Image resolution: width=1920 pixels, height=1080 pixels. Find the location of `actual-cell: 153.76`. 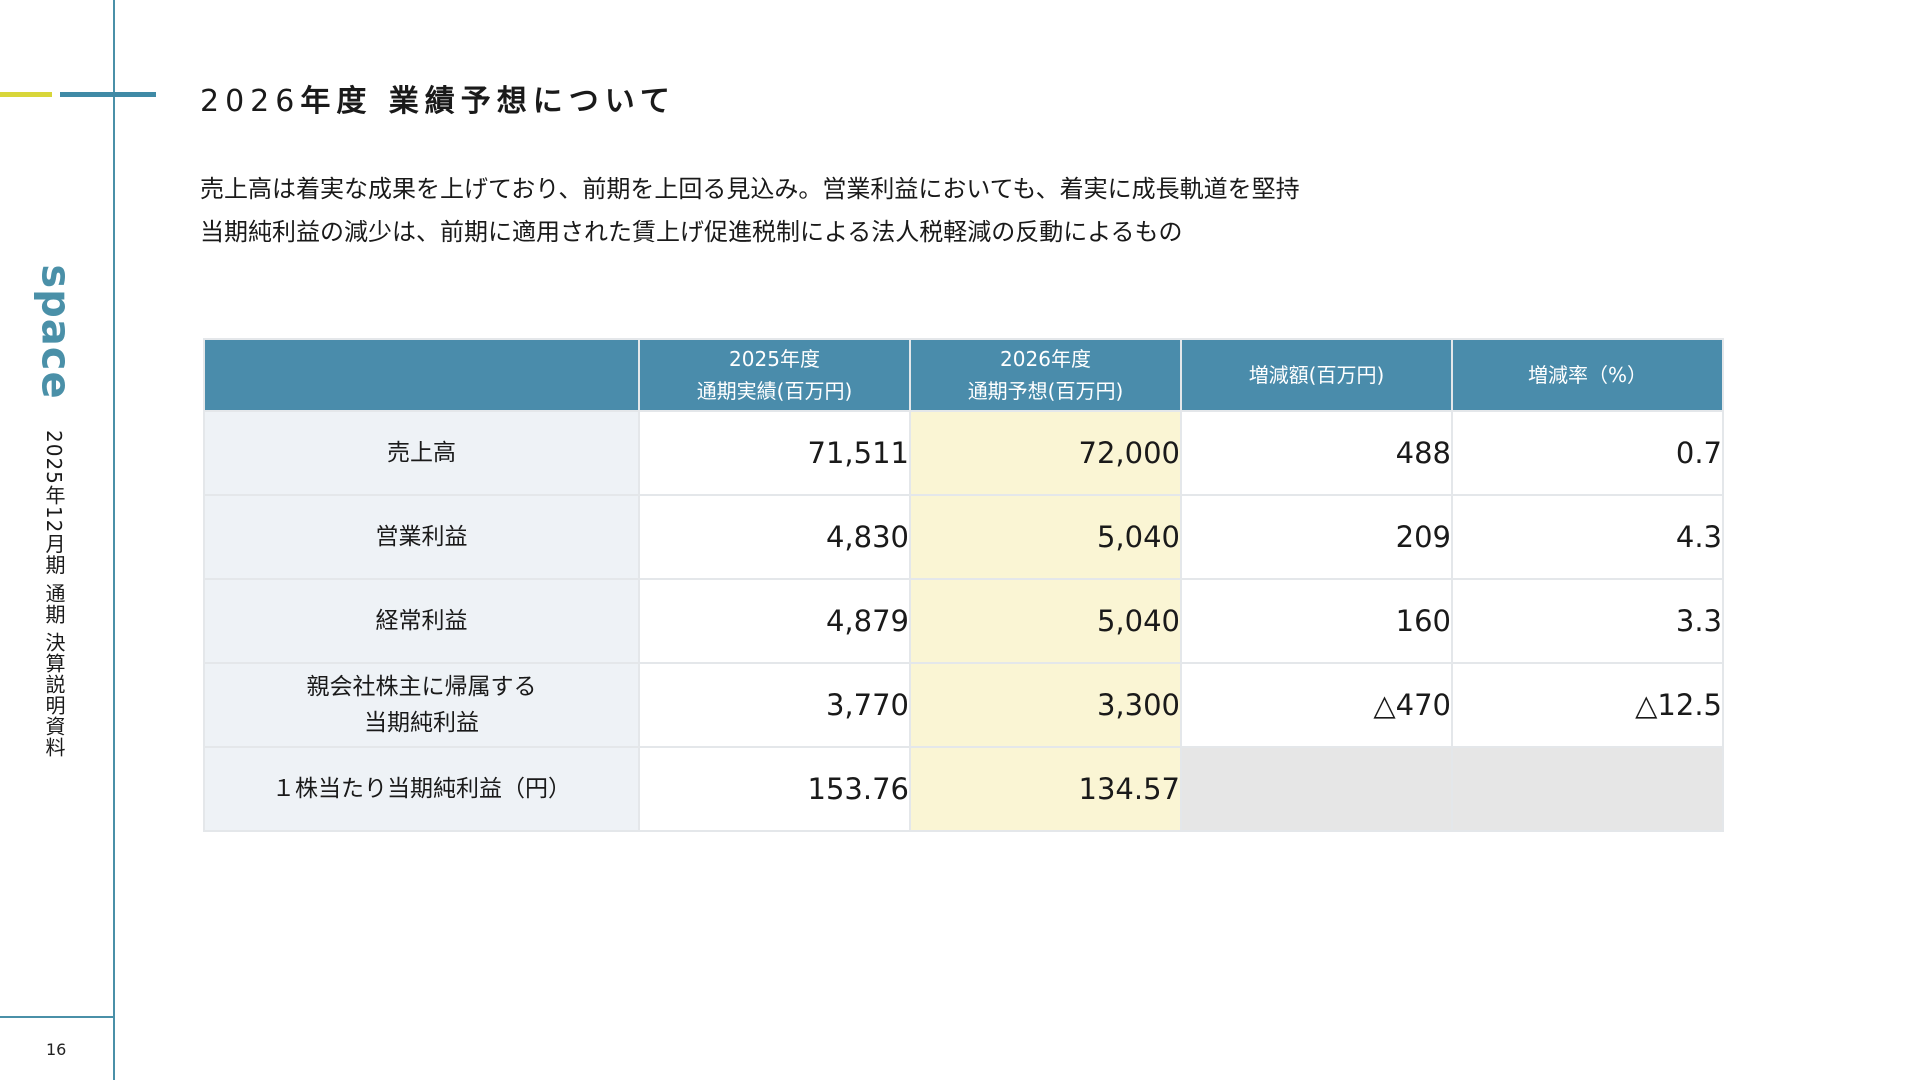

actual-cell: 153.76 is located at coordinates (774, 789).